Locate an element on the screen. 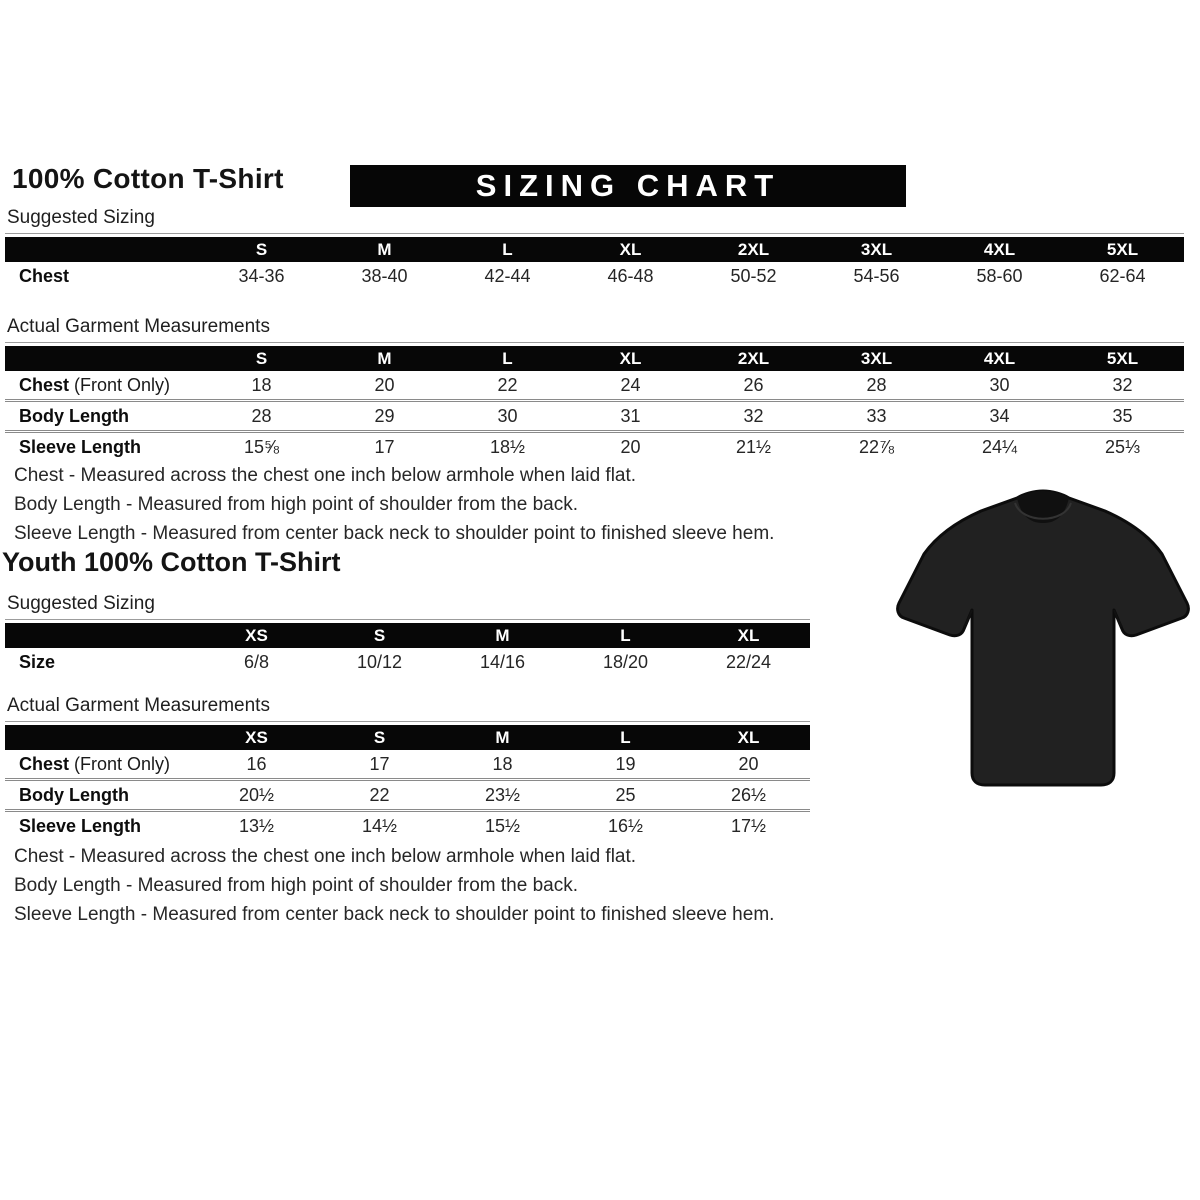  tshirt-left-armhole-fold is located at coordinates (968, 618).